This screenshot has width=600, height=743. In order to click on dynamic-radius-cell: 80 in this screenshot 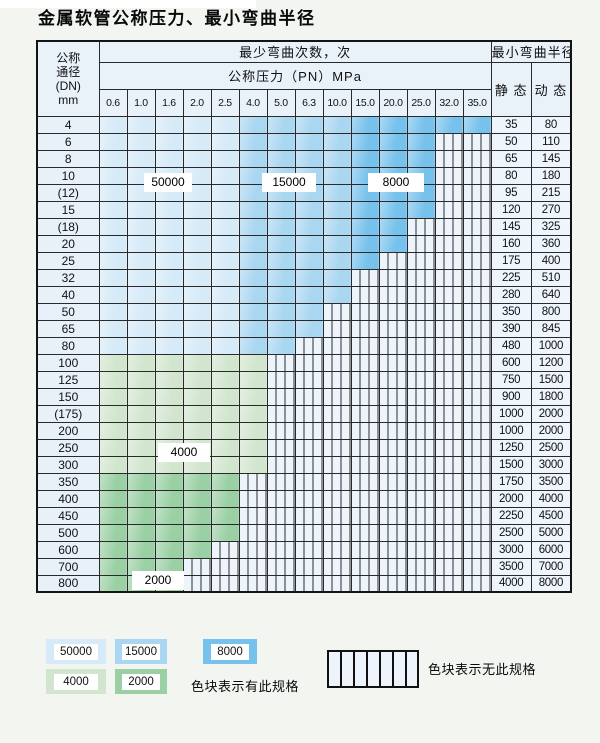, I will do `click(551, 124)`.